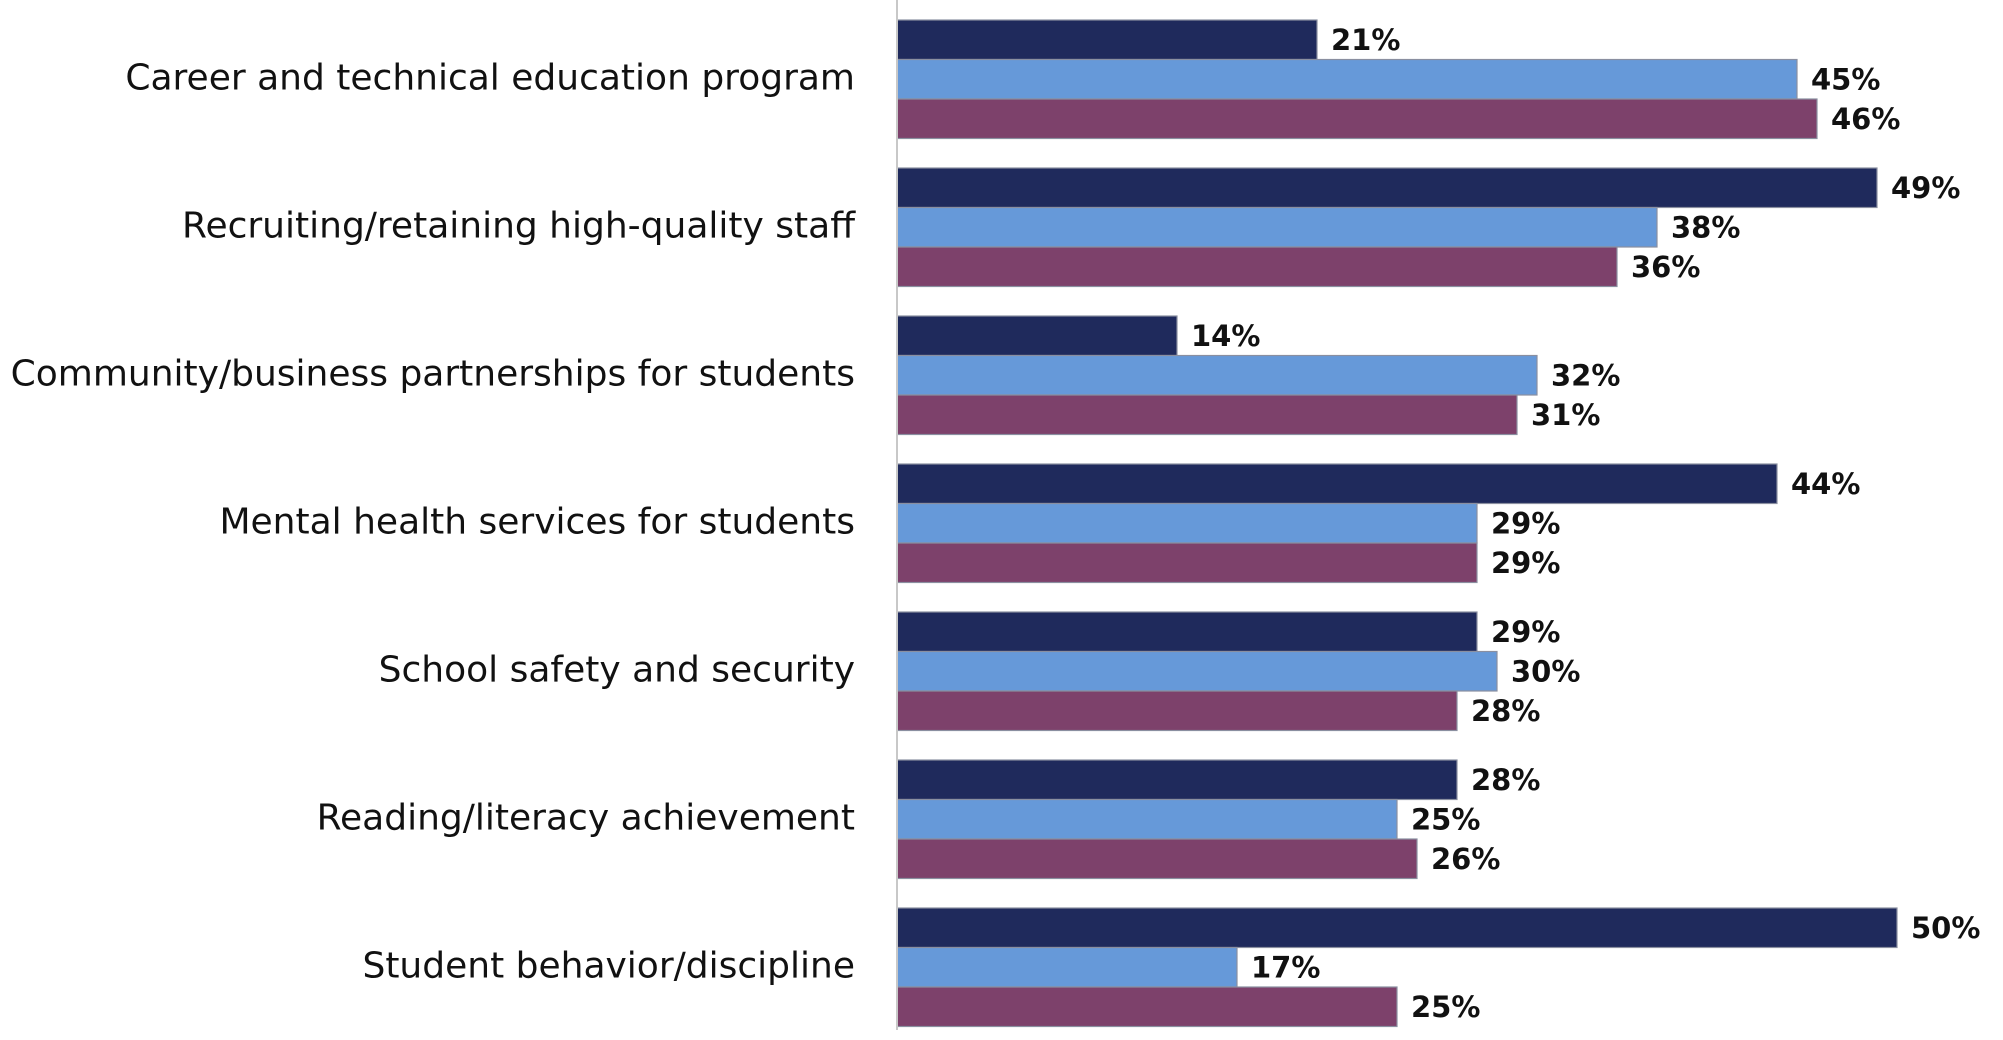 This screenshot has height=1040, width=2003. I want to click on category-label: School safety and security, so click(617, 669).